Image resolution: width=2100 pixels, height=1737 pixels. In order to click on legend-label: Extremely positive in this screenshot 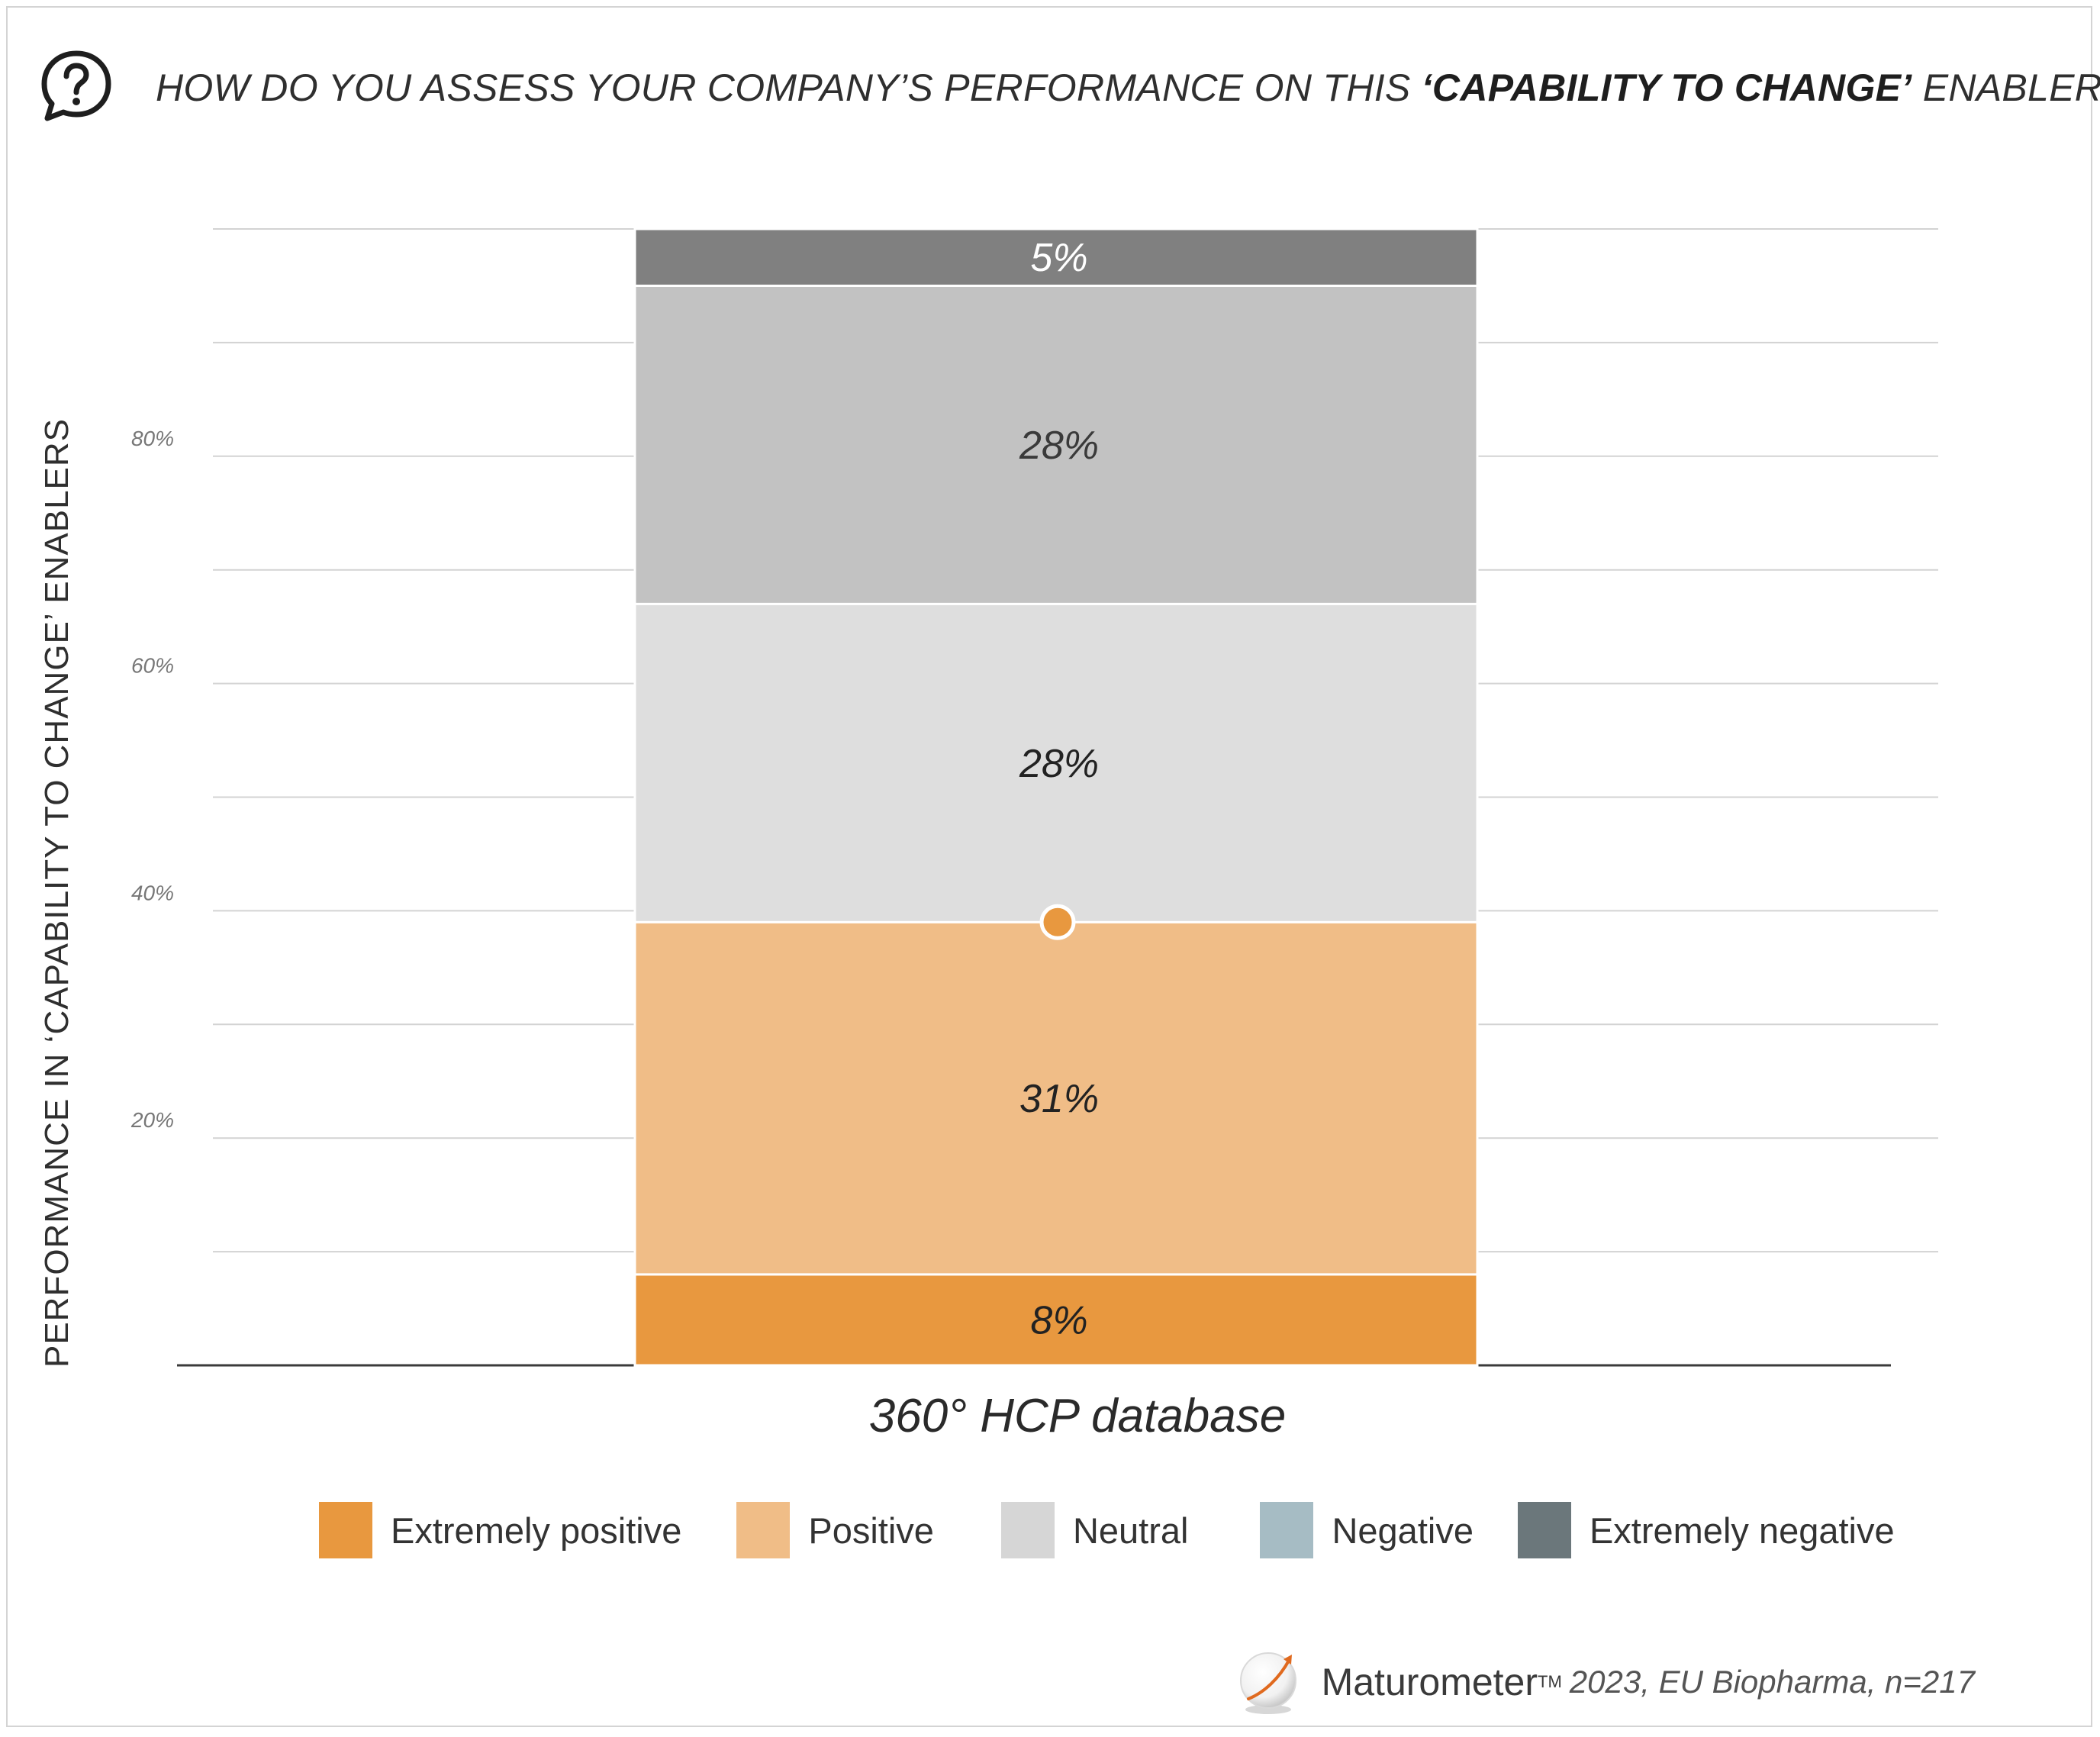, I will do `click(537, 1530)`.